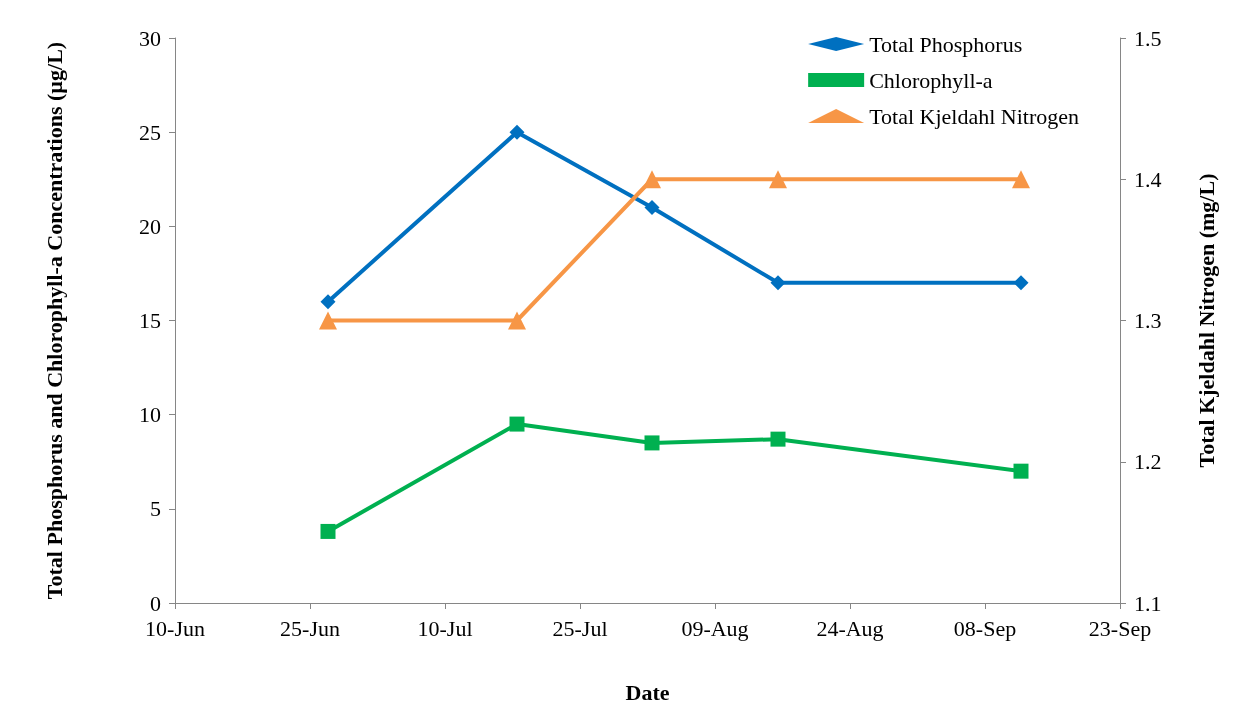 This screenshot has width=1256, height=715. I want to click on y2-tick-label: 1.3, so click(1148, 320).